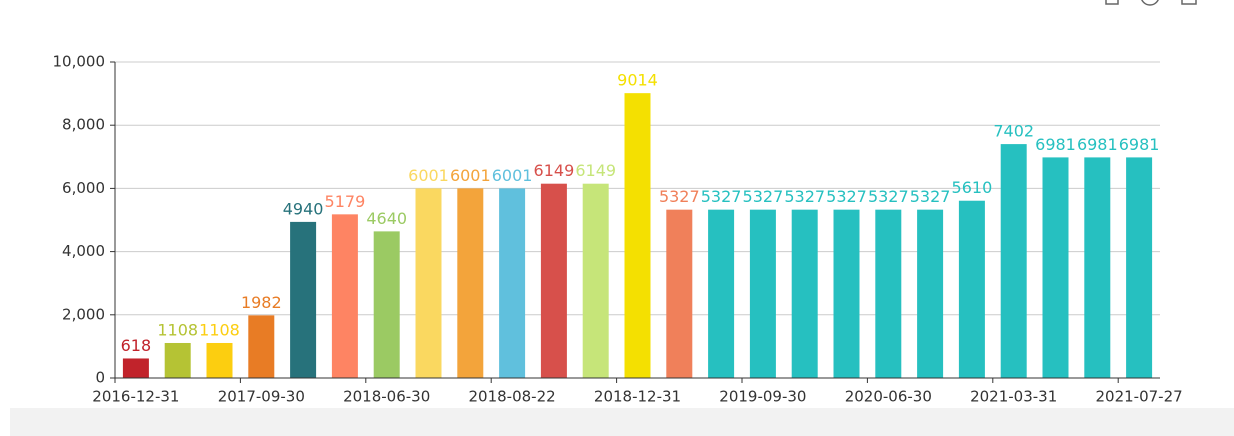  Describe the element at coordinates (972, 187) in the screenshot. I see `value-label: 5610` at that location.